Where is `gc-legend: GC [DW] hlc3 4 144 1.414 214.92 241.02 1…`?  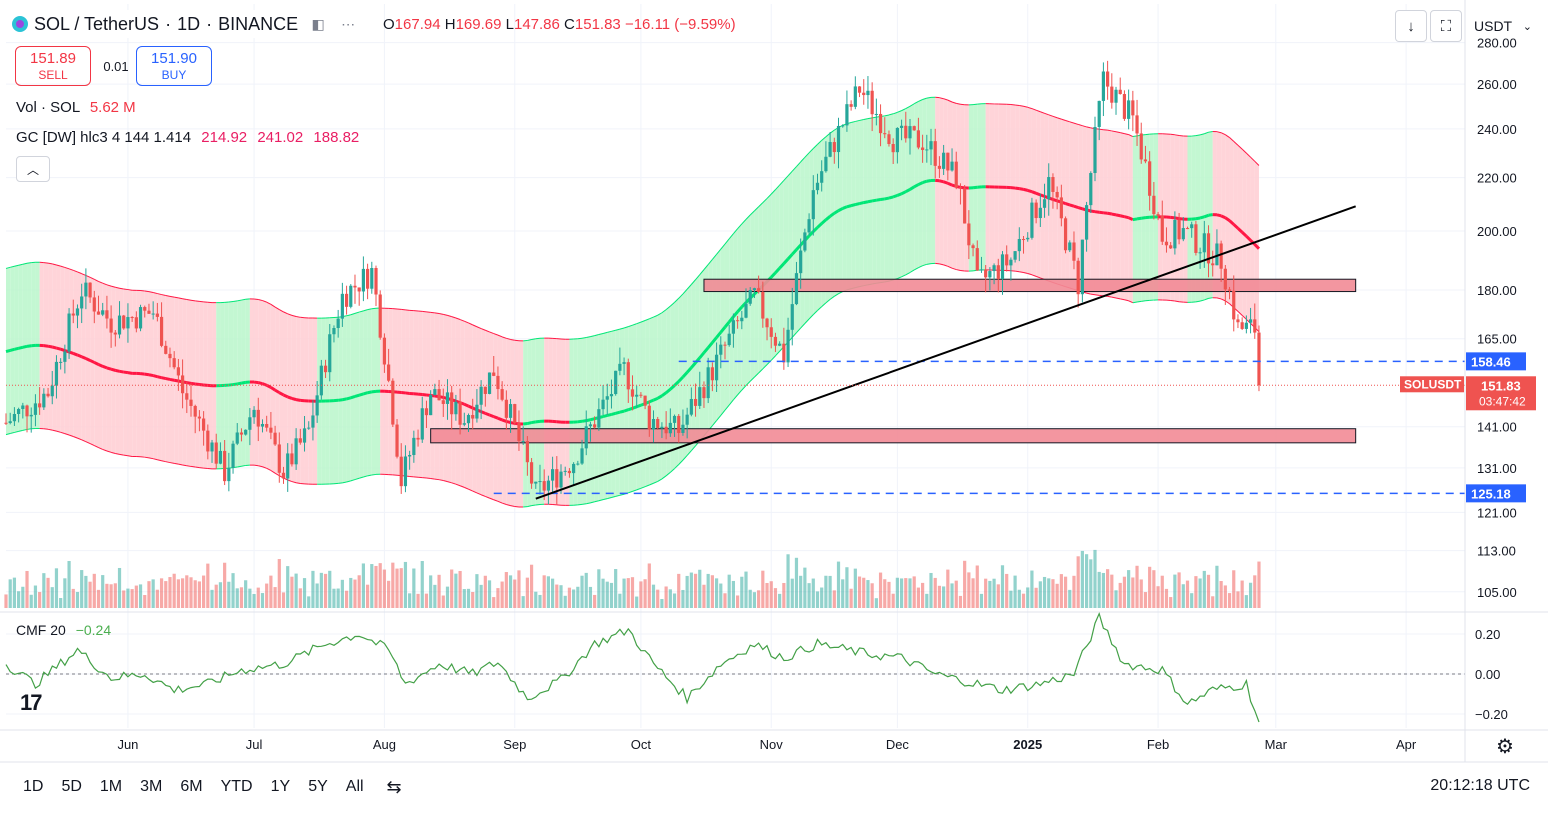
gc-legend: GC [DW] hlc3 4 144 1.414 214.92 241.02 1… is located at coordinates (188, 137).